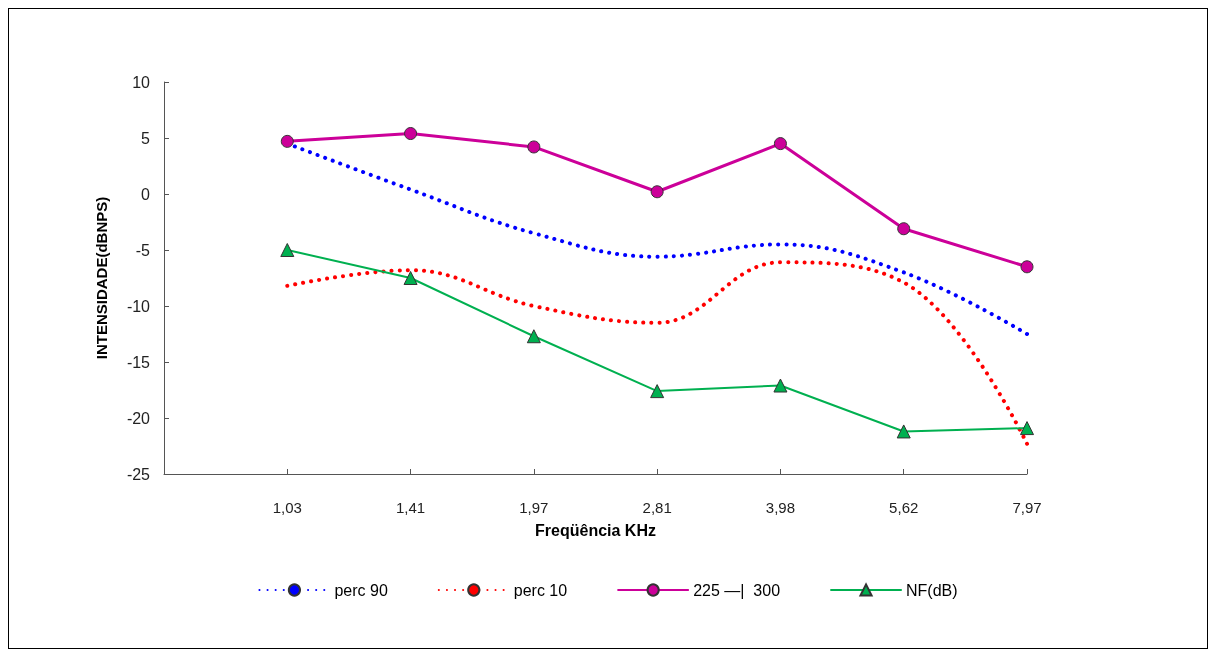  Describe the element at coordinates (146, 194) in the screenshot. I see `y-tick-label: 0` at that location.